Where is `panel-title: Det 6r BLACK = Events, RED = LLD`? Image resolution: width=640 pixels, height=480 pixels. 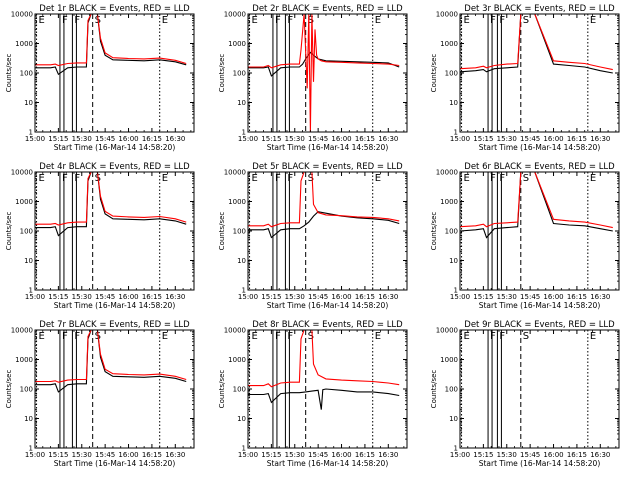
panel-title: Det 6r BLACK = Events, RED = LLD is located at coordinates (539, 167).